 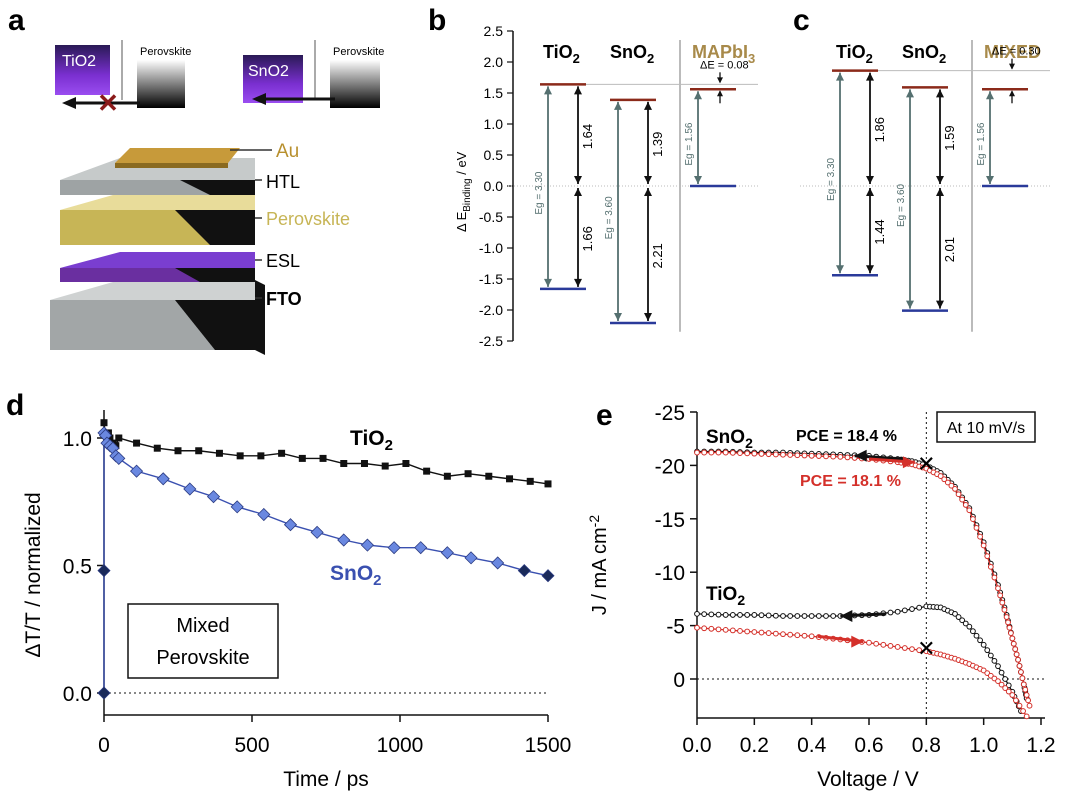 I want to click on sno2-energy-box, so click(x=273, y=79).